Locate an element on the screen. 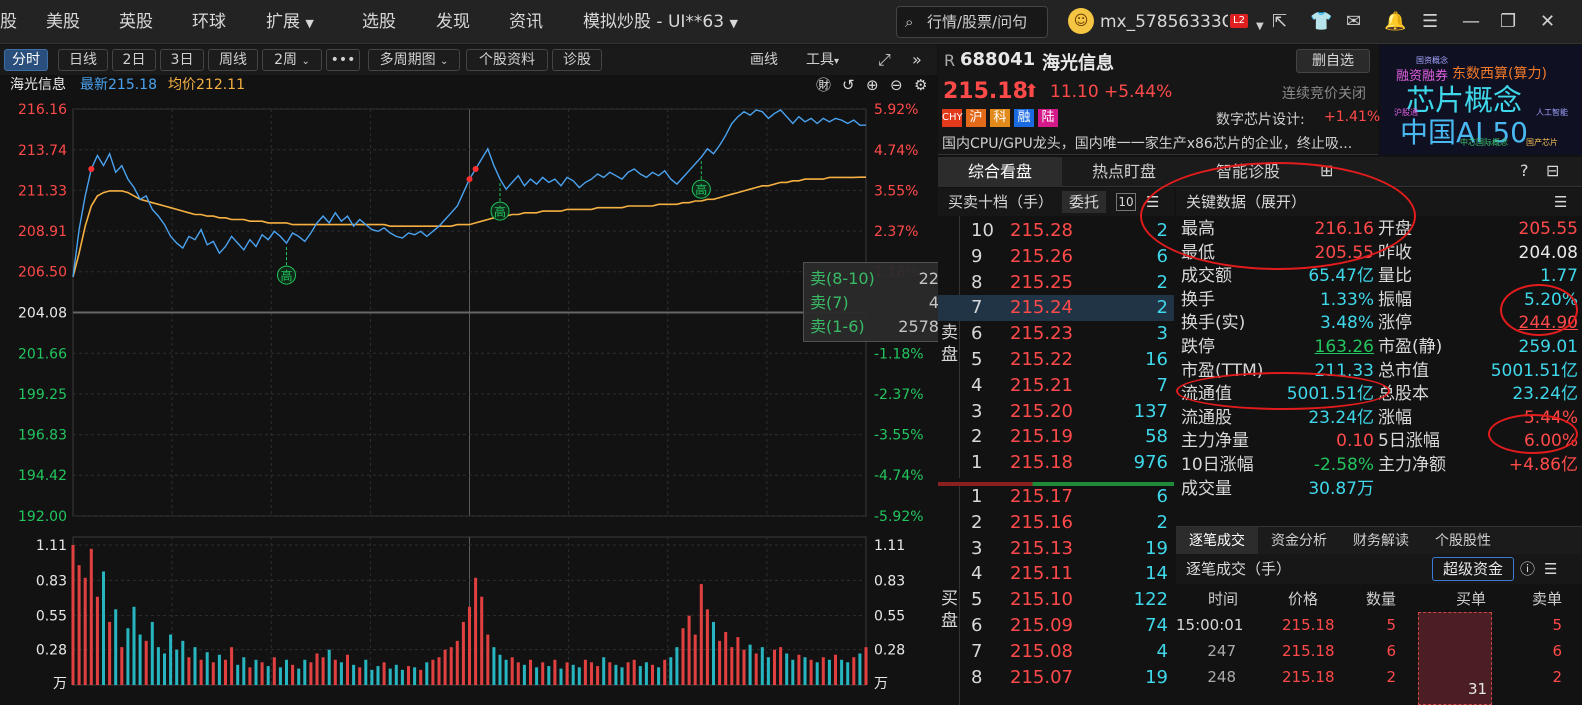 The width and height of the screenshot is (1582, 705). buy-level-row: 1 215.17 6 is located at coordinates (1056, 497).